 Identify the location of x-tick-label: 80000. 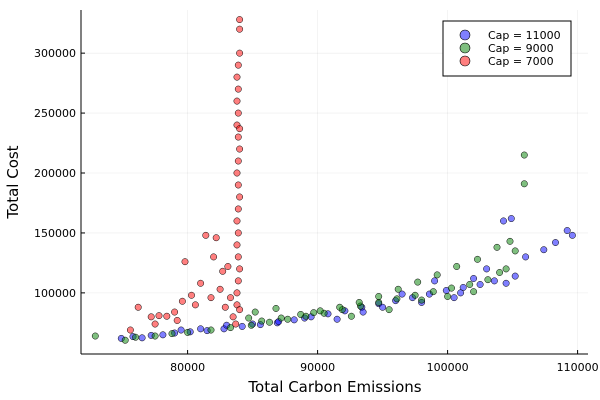
(187, 367).